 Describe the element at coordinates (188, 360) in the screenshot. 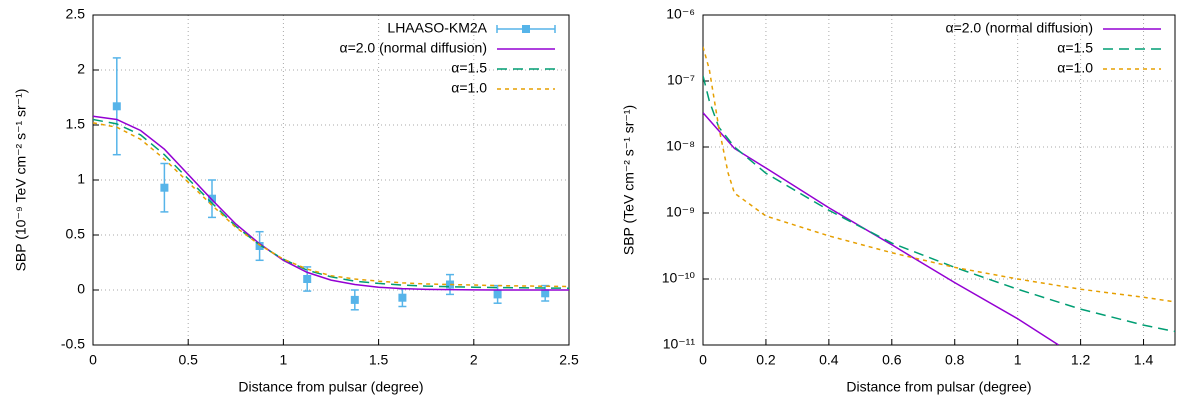

I see `x-tick-label: 0.5` at that location.